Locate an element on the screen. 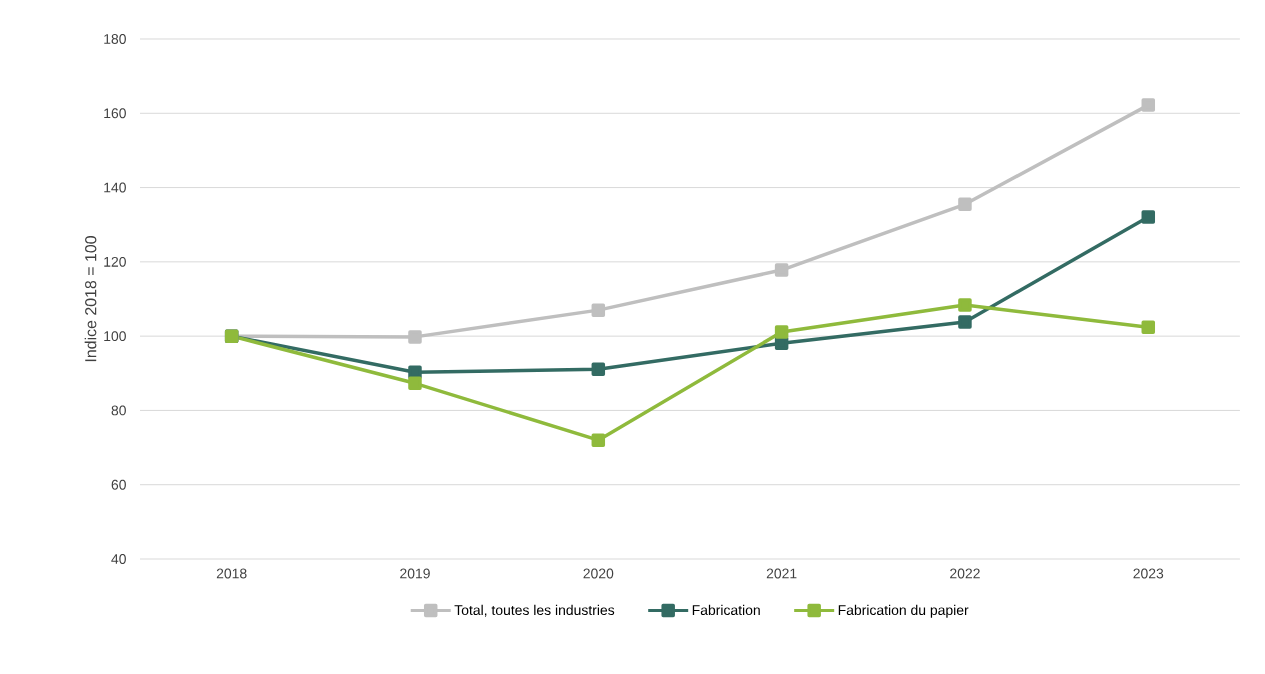 This screenshot has width=1265, height=674. x-tick-label: 2020 is located at coordinates (598, 573).